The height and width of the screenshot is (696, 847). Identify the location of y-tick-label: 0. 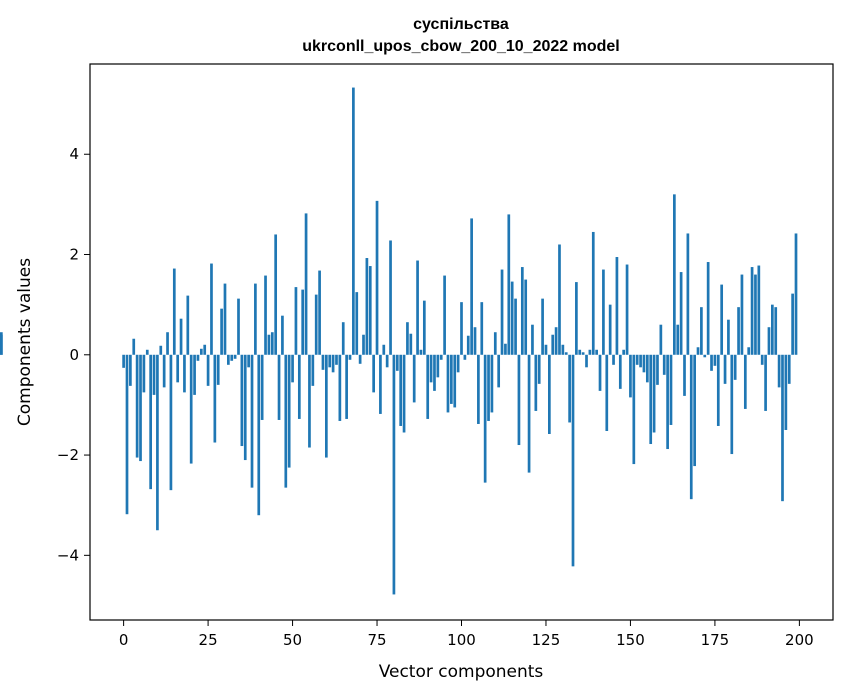
(74, 355).